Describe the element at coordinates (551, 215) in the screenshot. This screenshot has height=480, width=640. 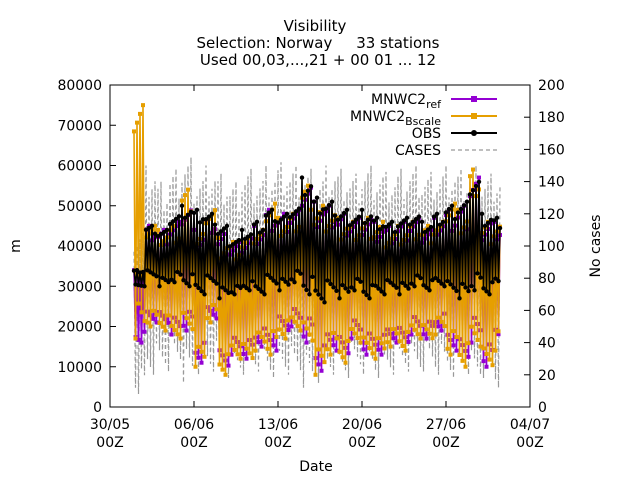
I see `y2-tick-label: 120` at that location.